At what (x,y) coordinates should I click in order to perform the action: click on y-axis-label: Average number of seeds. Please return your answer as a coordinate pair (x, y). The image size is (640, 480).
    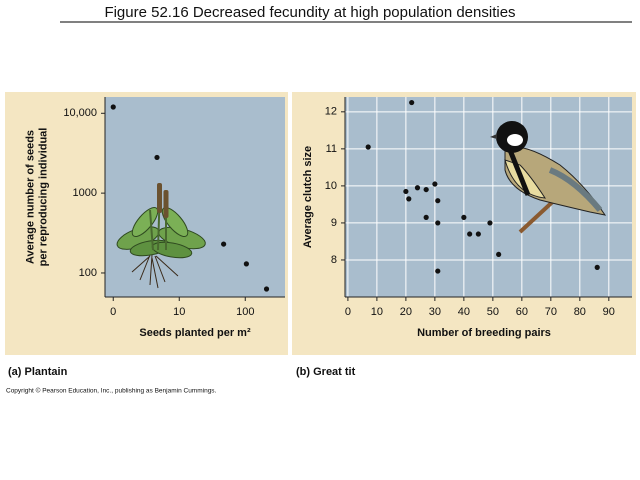
    Looking at the image, I should click on (30, 197).